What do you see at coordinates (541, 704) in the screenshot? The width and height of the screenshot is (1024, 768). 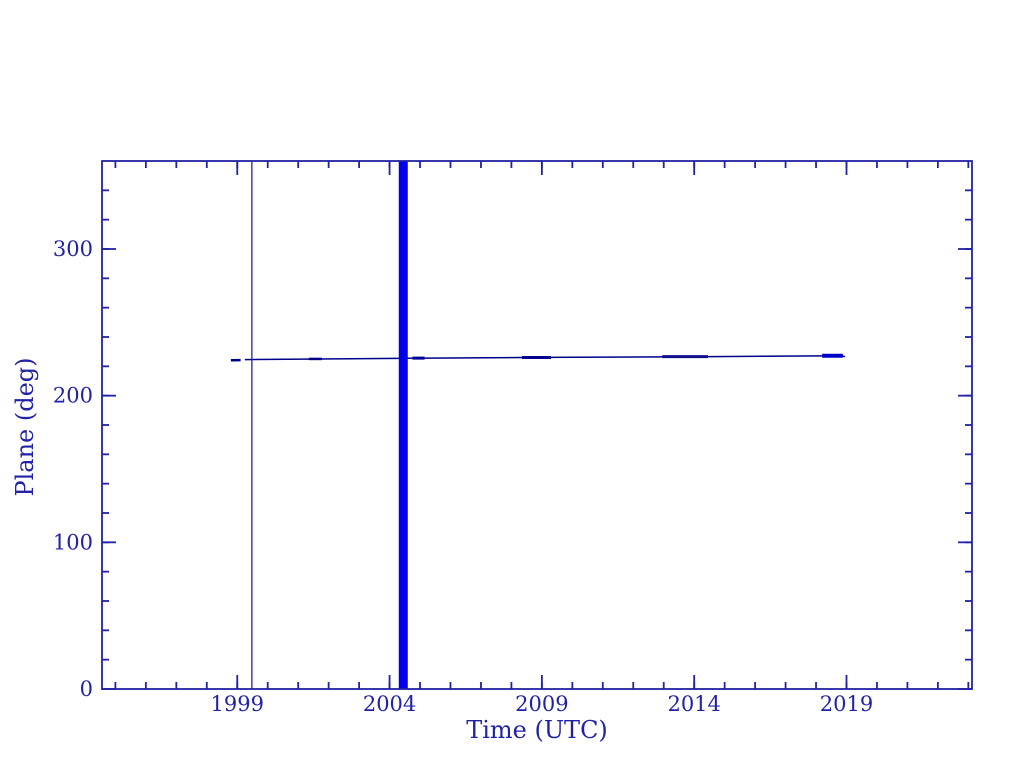 I see `x-tick-label-2009: 2009` at bounding box center [541, 704].